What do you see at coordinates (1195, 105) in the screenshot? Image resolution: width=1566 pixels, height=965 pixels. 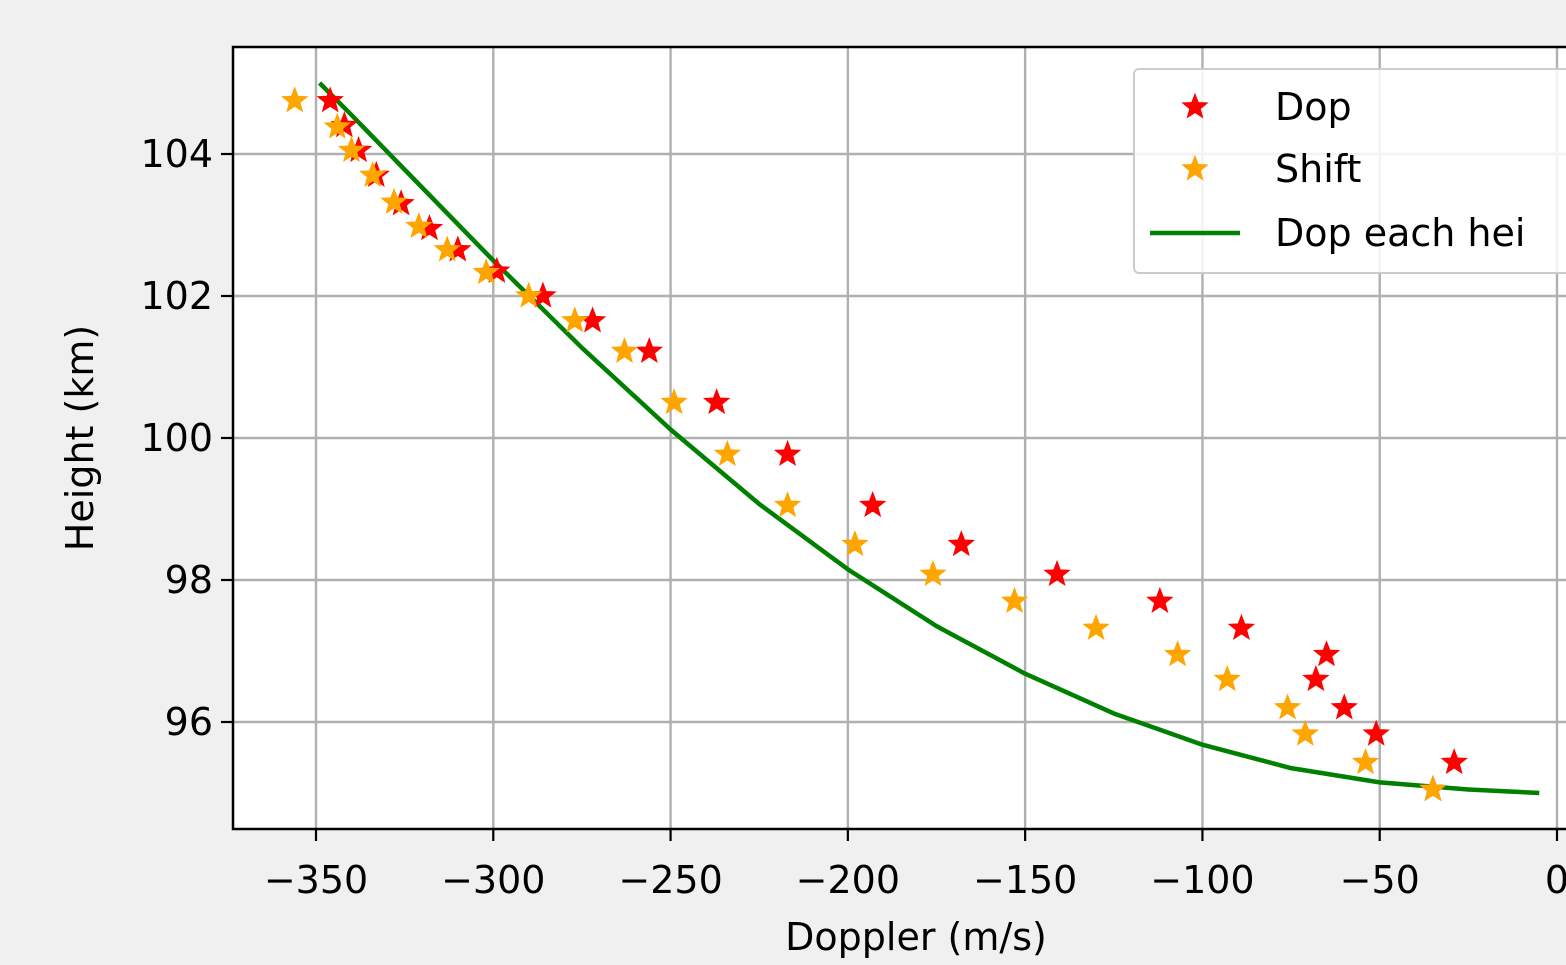 I see `legend-marker-dop` at bounding box center [1195, 105].